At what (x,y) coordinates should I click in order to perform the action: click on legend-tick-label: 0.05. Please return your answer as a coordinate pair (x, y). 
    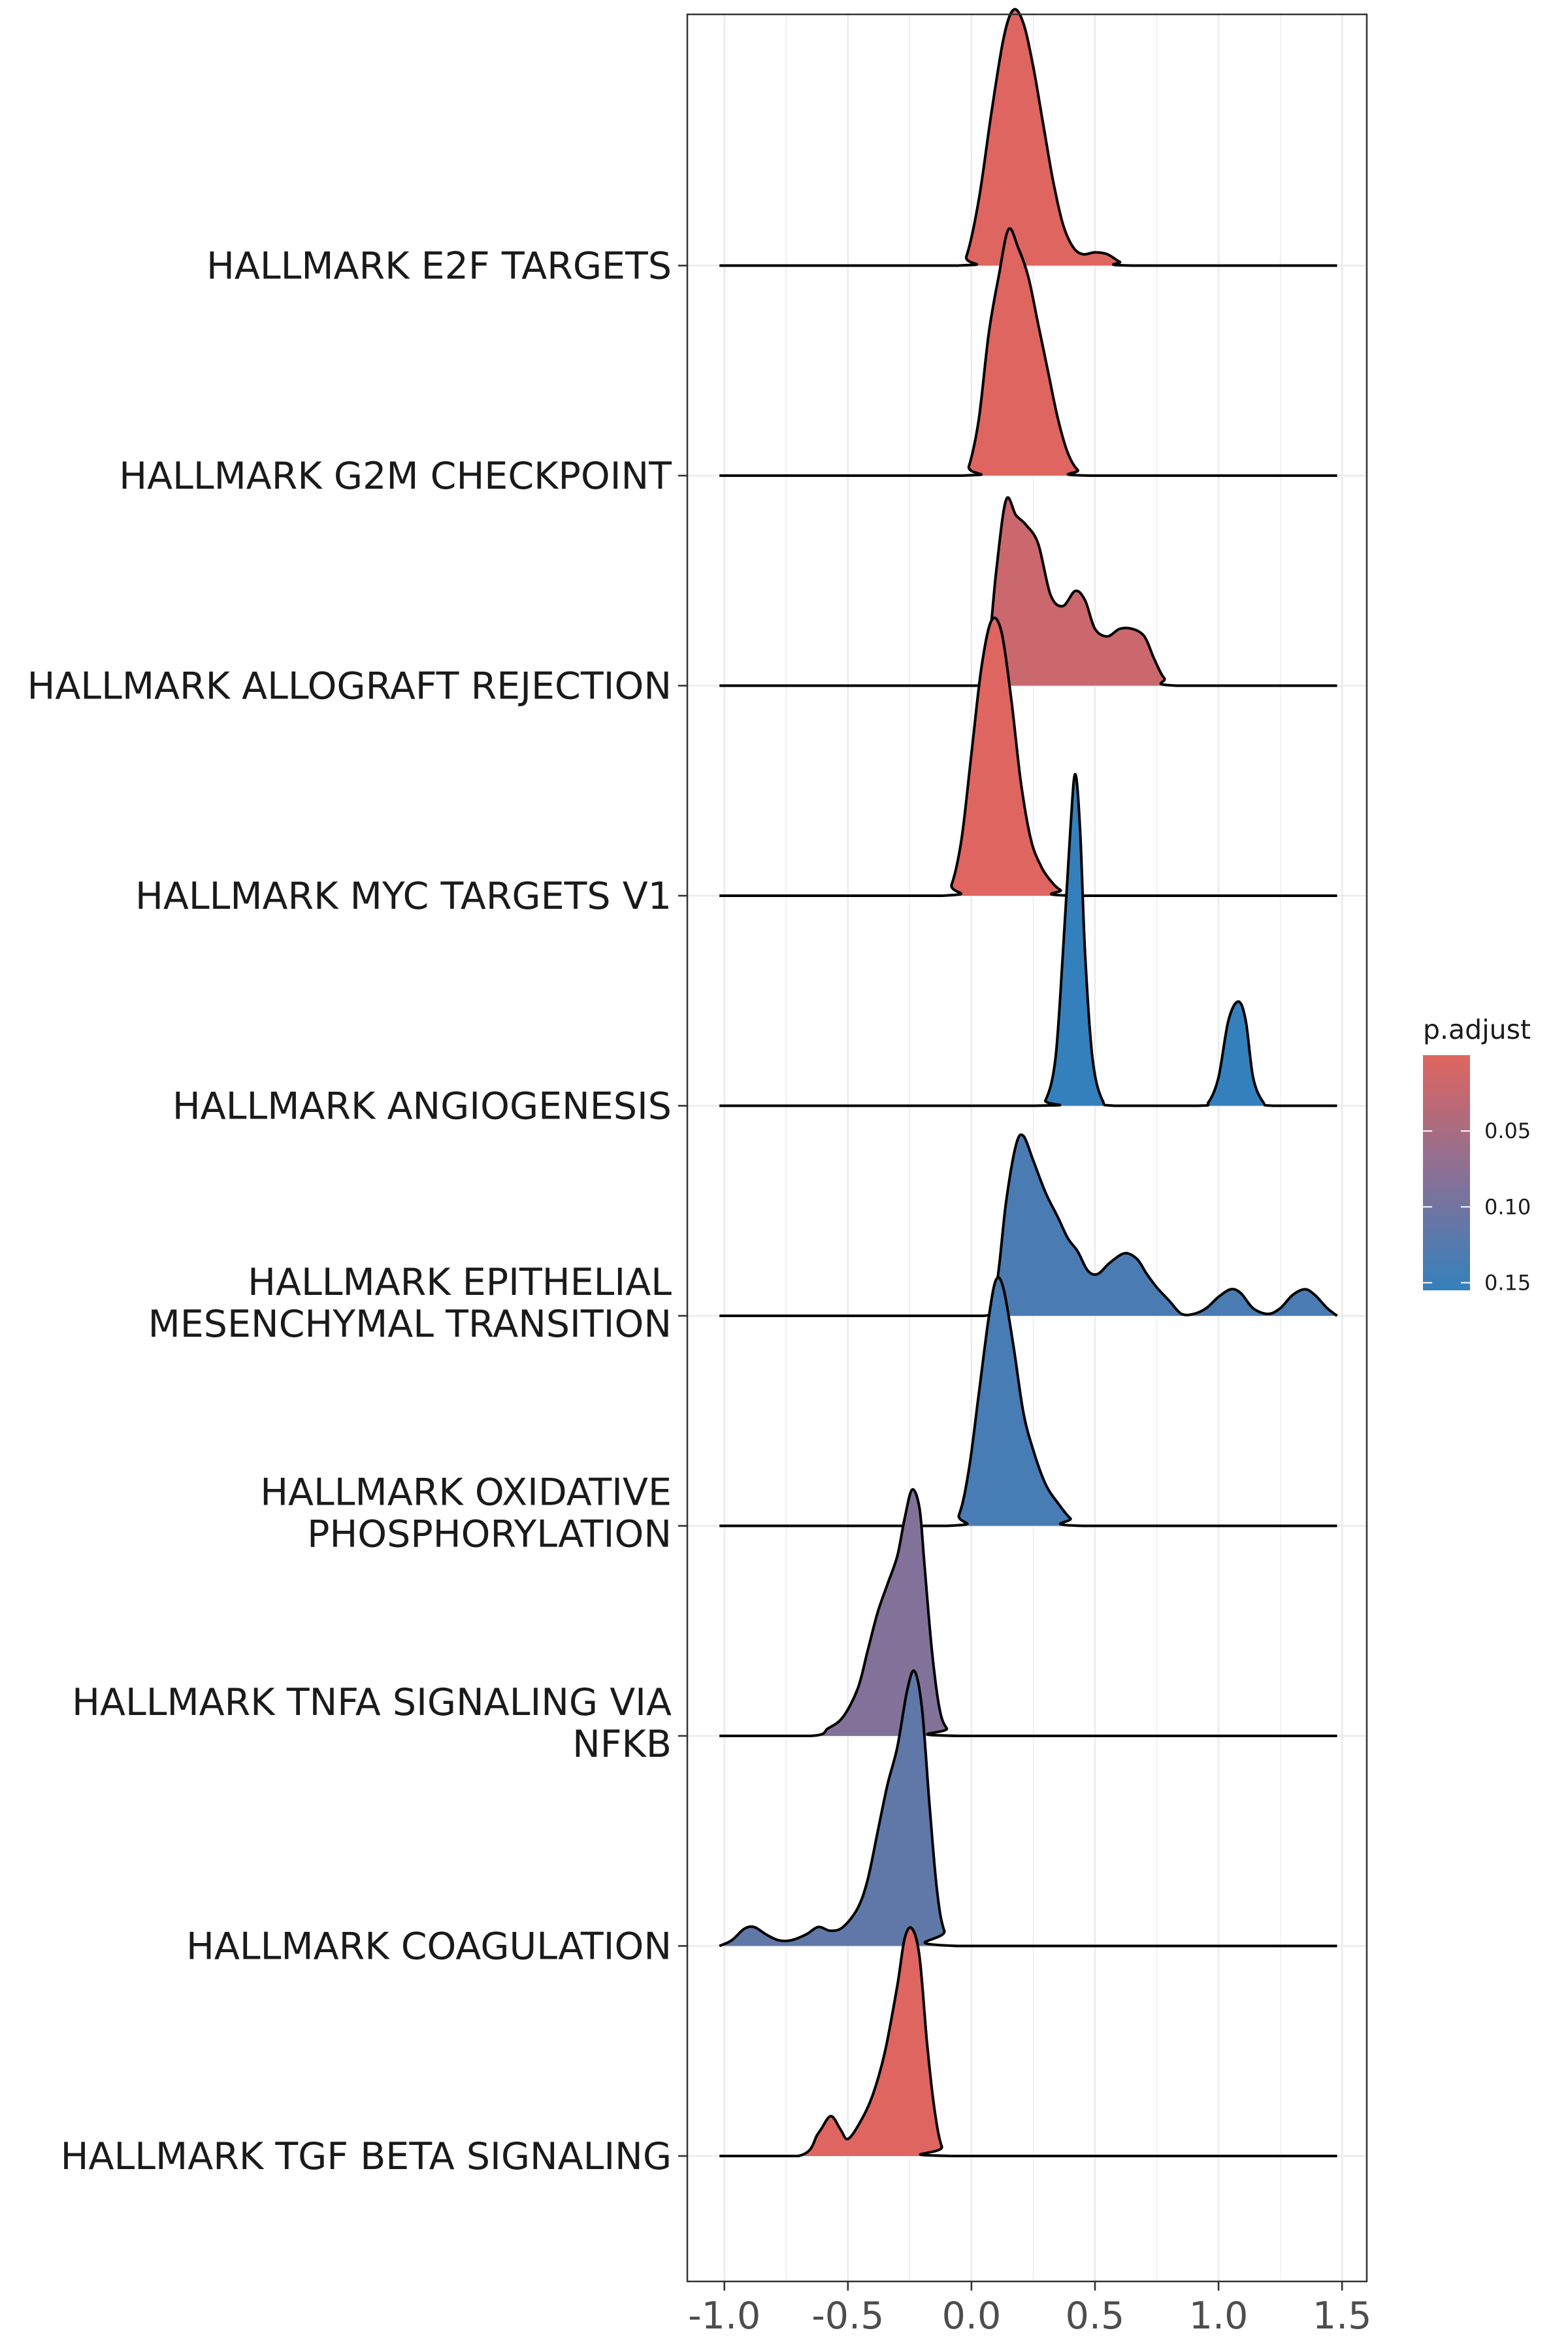
    Looking at the image, I should click on (1507, 1131).